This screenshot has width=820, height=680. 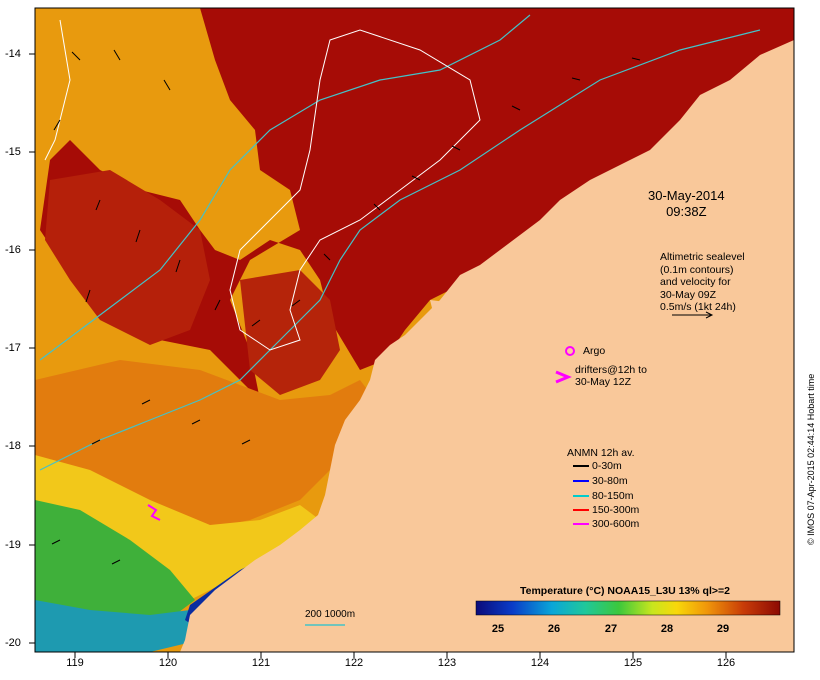 I want to click on colorbar-tick-4: 29, so click(x=723, y=629).